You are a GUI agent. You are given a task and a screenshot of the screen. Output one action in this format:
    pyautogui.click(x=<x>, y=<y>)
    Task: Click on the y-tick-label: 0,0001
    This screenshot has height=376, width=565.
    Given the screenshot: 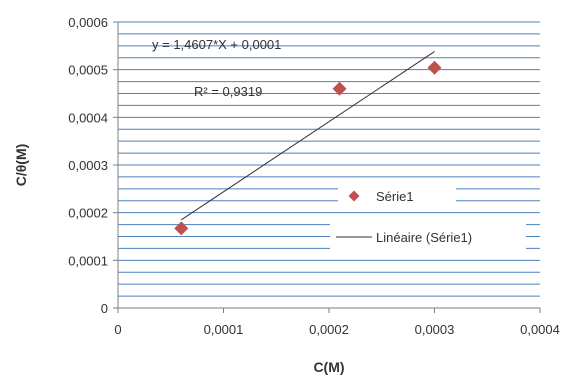 What is the action you would take?
    pyautogui.click(x=88, y=260)
    